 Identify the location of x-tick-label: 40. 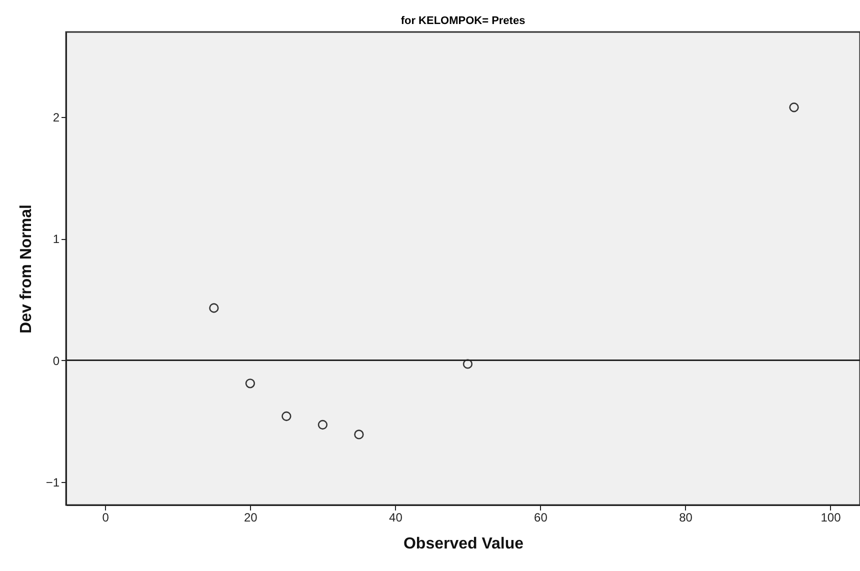
(396, 517).